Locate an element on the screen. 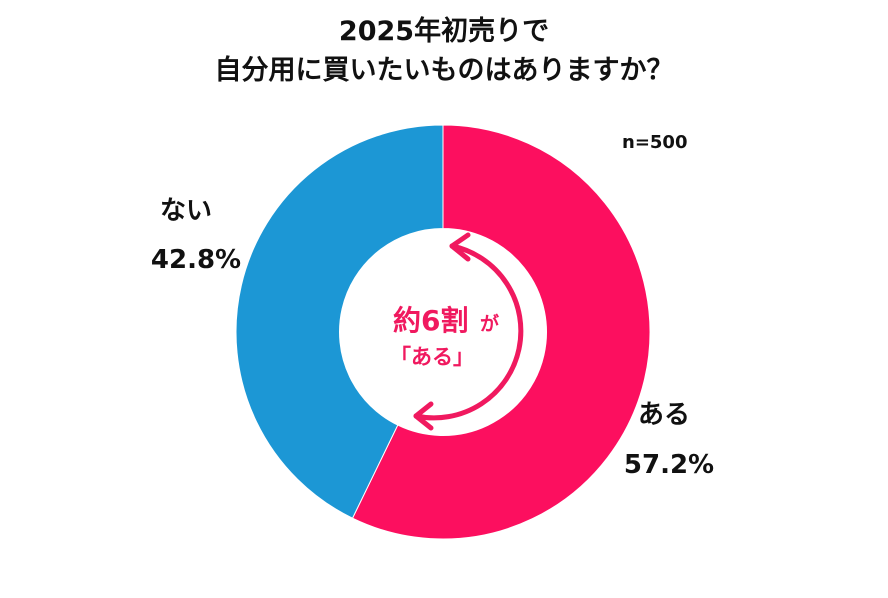  center-annotation-particle: が is located at coordinates (489, 323).